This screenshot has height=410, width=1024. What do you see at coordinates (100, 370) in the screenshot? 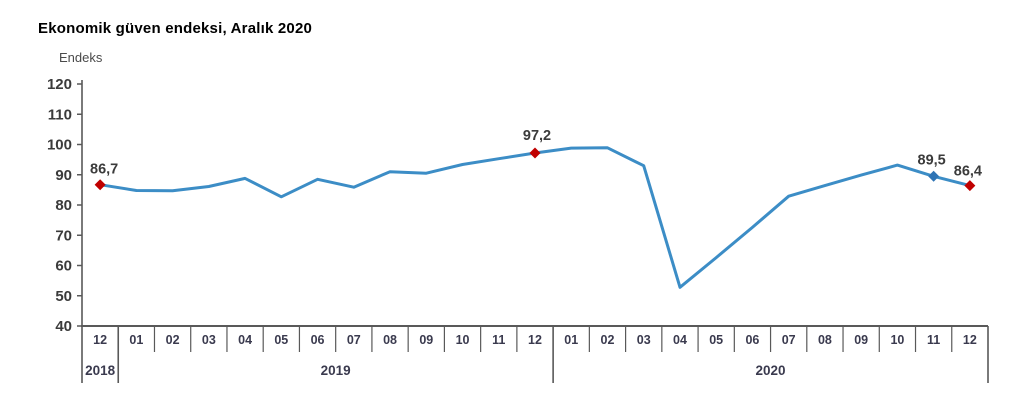
I see `year-label: 2018` at bounding box center [100, 370].